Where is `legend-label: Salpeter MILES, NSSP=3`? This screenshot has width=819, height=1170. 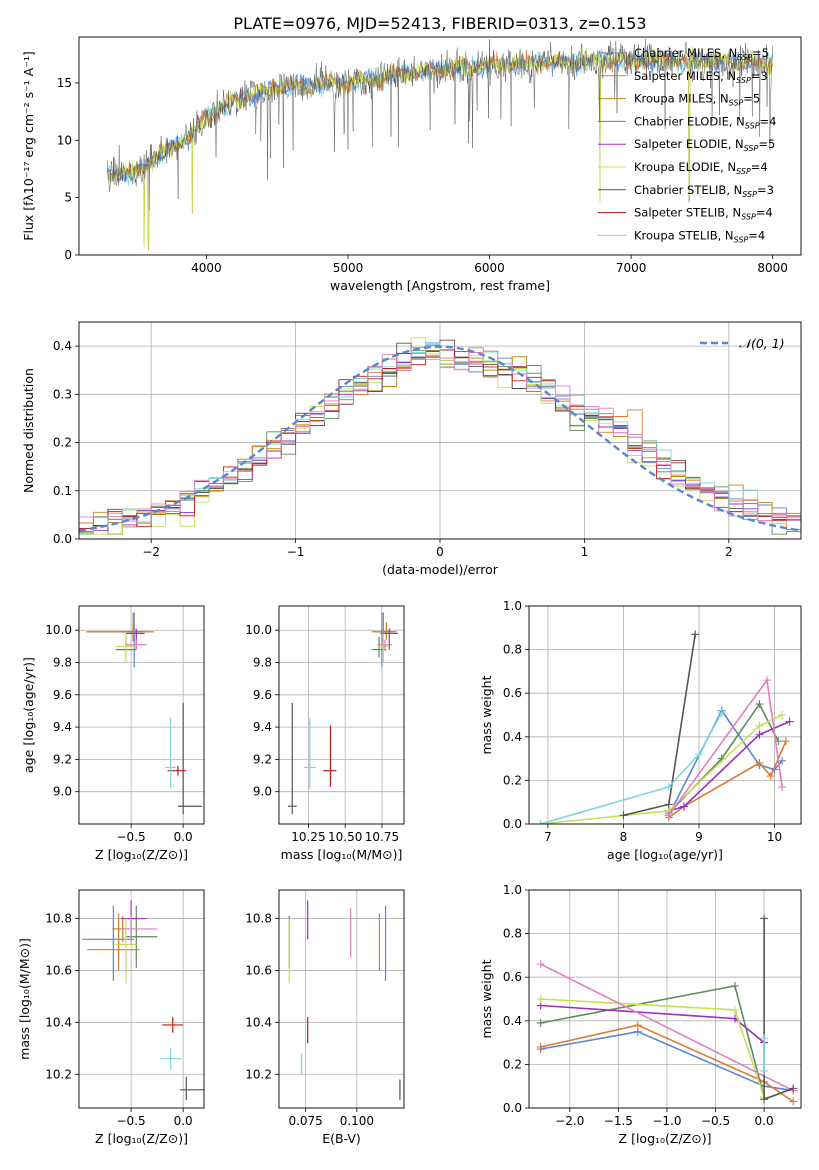 legend-label: Salpeter MILES, NSSP=3 is located at coordinates (701, 77).